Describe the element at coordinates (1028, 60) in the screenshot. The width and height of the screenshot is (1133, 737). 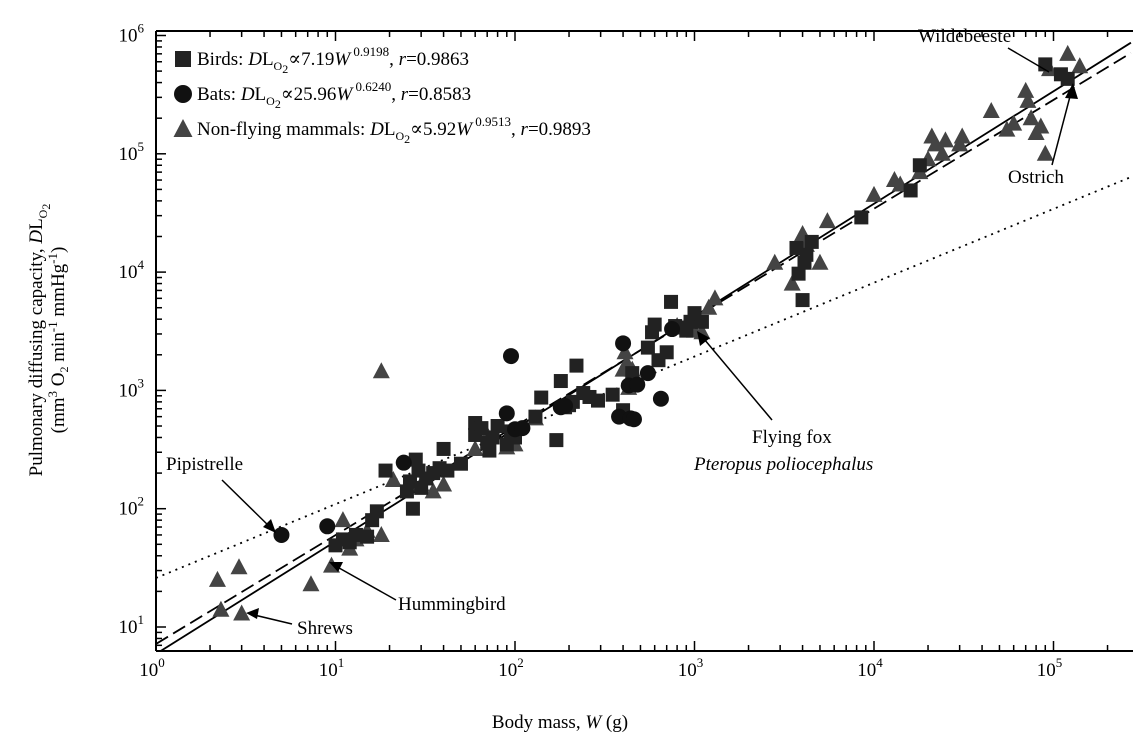
I see `arrow-wildebeeste` at that location.